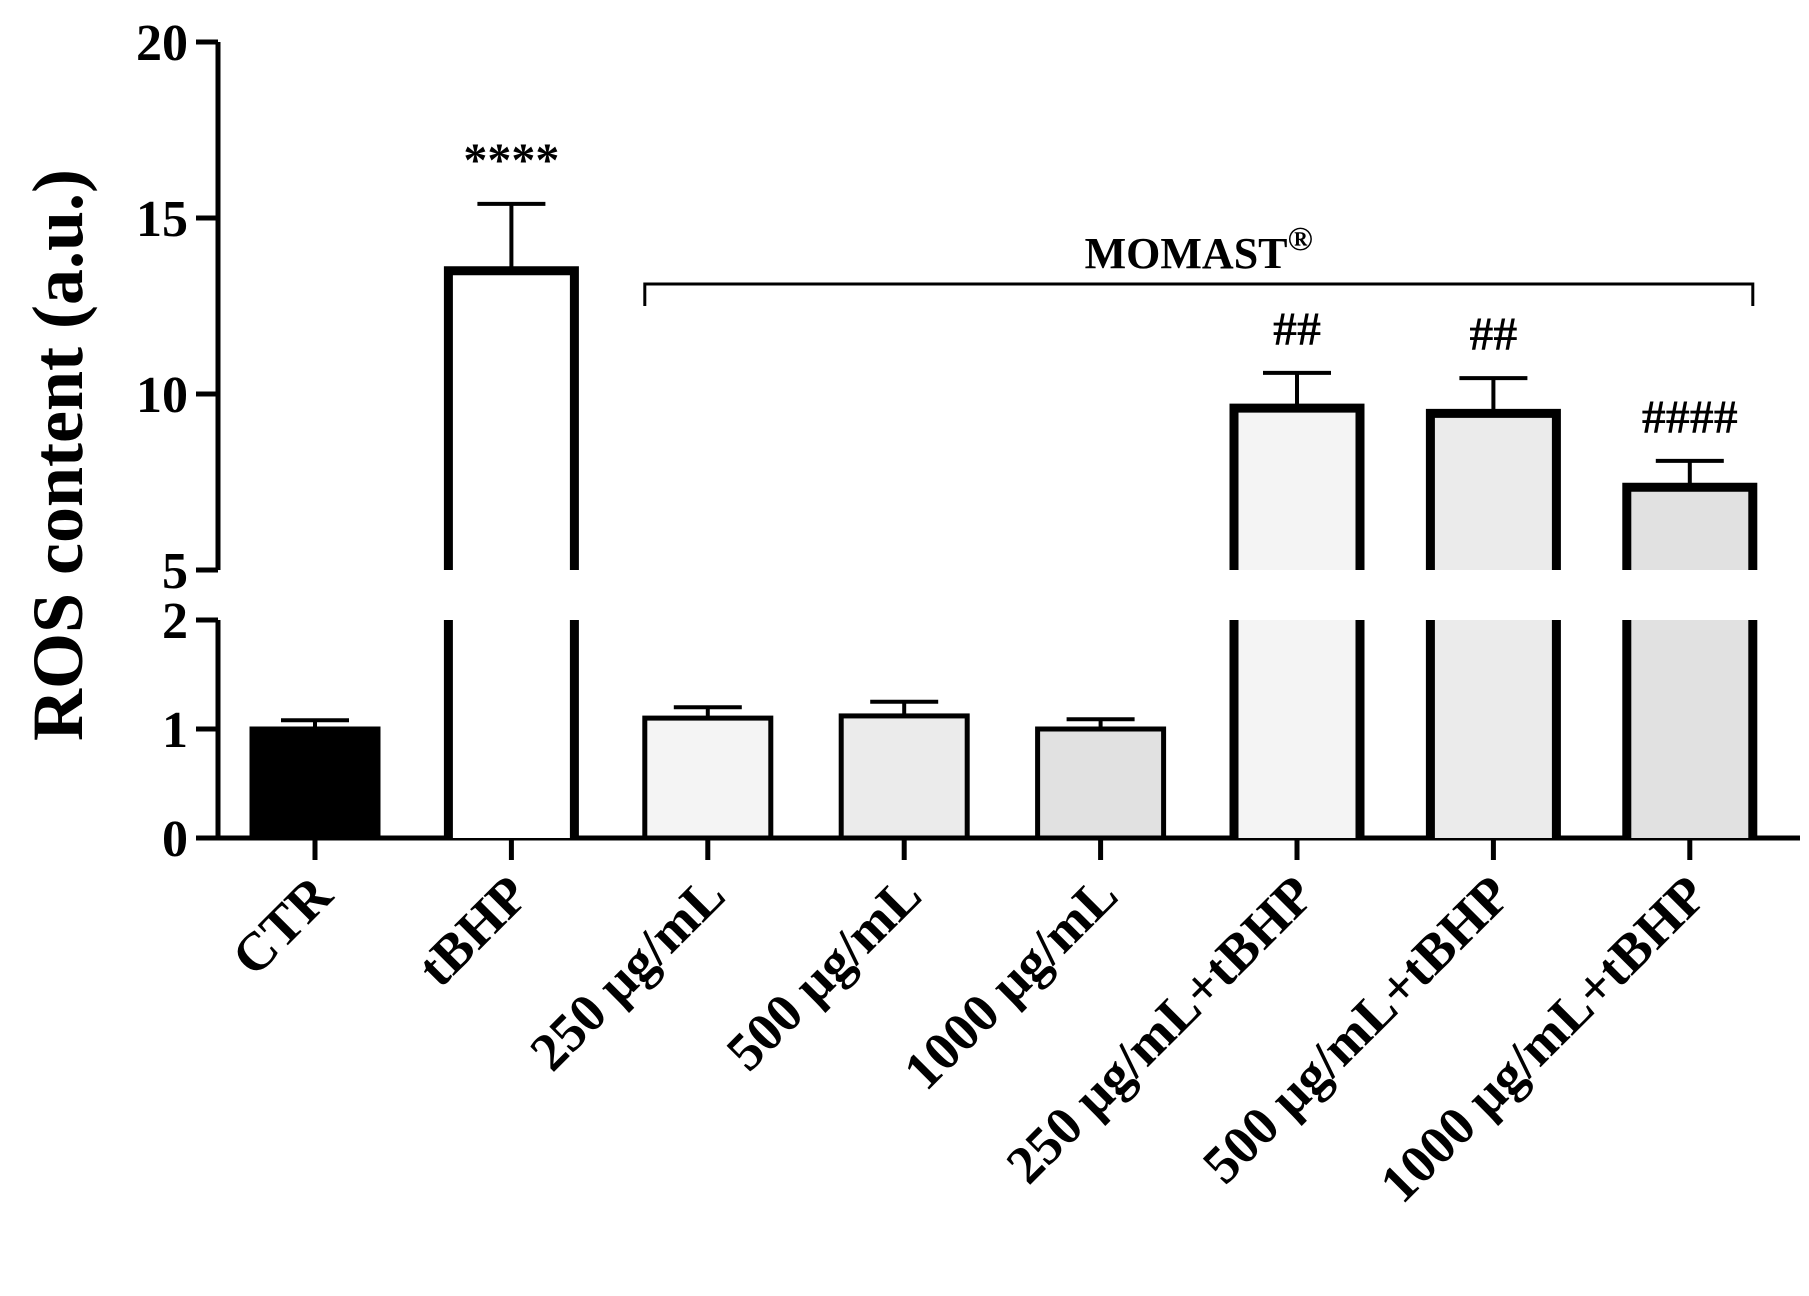 Image resolution: width=1809 pixels, height=1296 pixels. Describe the element at coordinates (162, 395) in the screenshot. I see `y-tick-label: 10` at that location.